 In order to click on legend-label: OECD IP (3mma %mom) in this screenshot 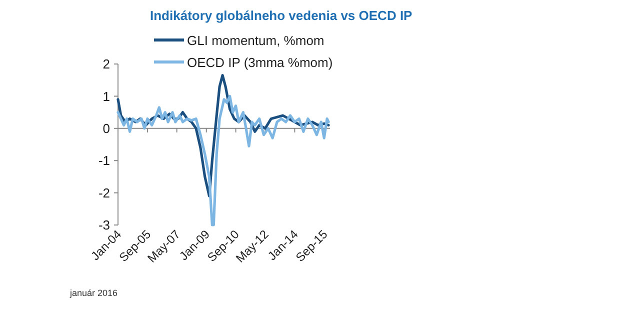, I will do `click(260, 62)`.